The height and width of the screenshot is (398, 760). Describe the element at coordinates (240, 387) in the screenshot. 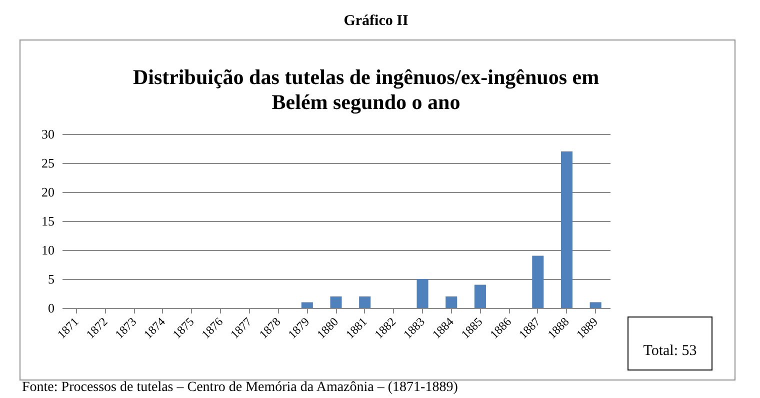

I see `source-note: Fonte: Processos de tutelas – Centro de Memória da Amazônia – (1871-1889)` at that location.